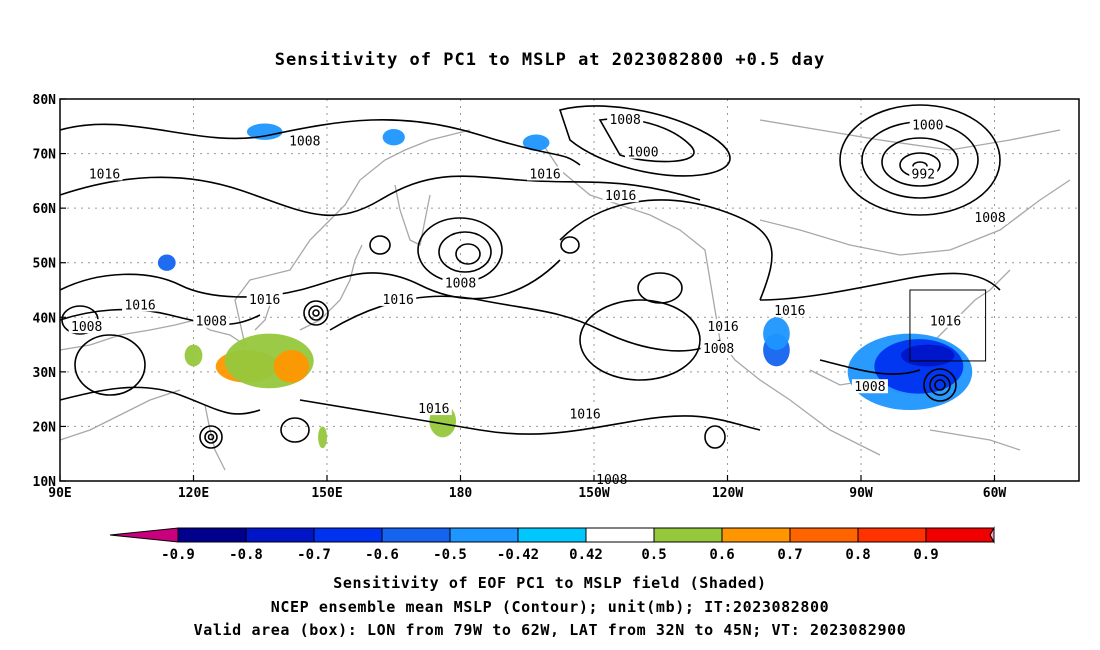 The width and height of the screenshot is (1100, 650). What do you see at coordinates (593, 493) in the screenshot?
I see `lon-tick-label: 150W` at bounding box center [593, 493].